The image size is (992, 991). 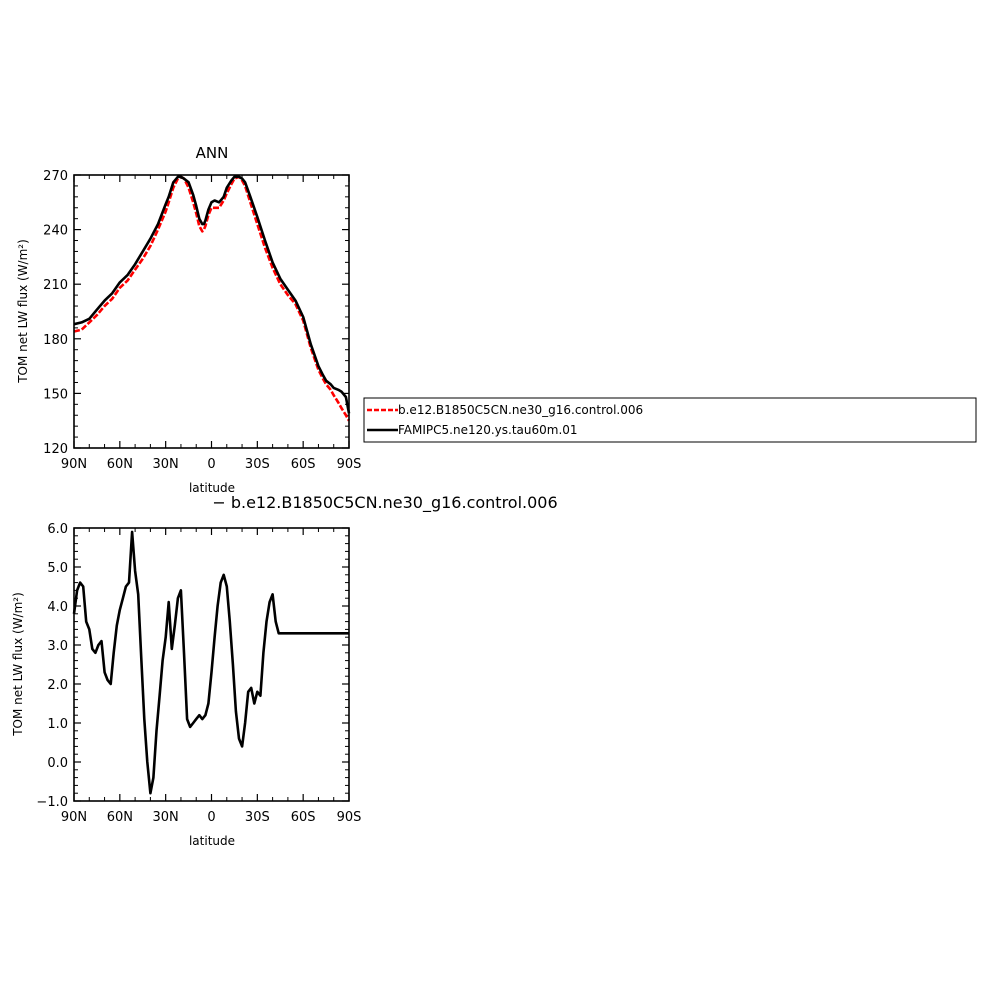 What do you see at coordinates (57, 685) in the screenshot?
I see `bottom-y-tick-label: 2.0` at bounding box center [57, 685].